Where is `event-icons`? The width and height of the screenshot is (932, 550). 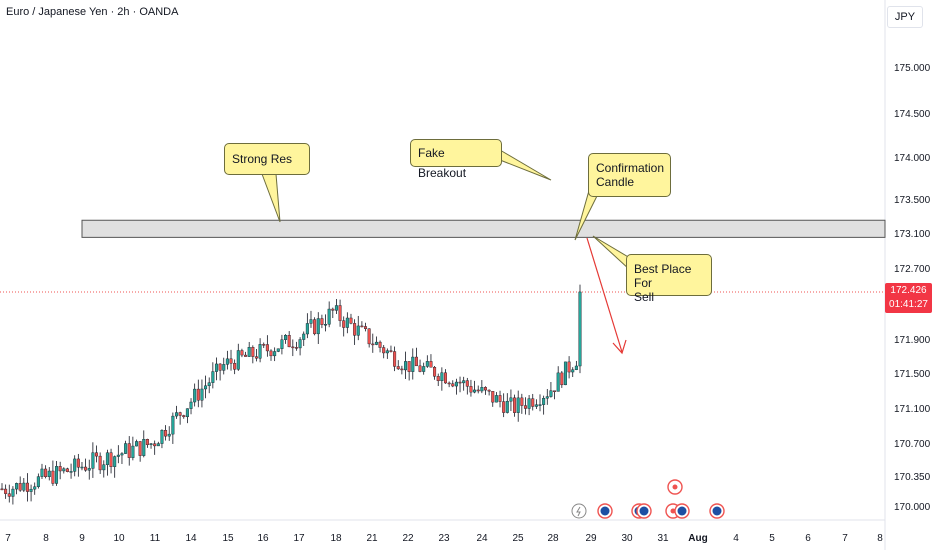
event-icons is located at coordinates (648, 499).